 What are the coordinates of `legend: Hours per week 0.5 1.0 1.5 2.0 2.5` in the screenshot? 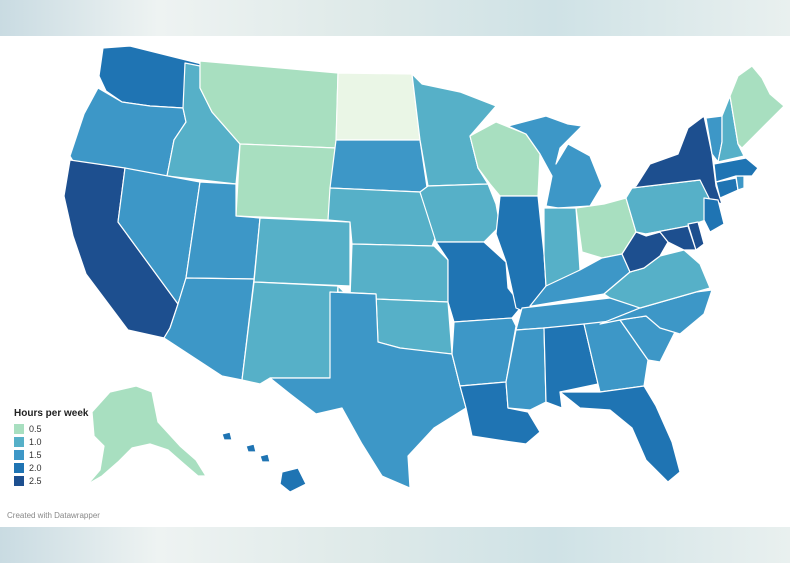 It's located at (51, 447).